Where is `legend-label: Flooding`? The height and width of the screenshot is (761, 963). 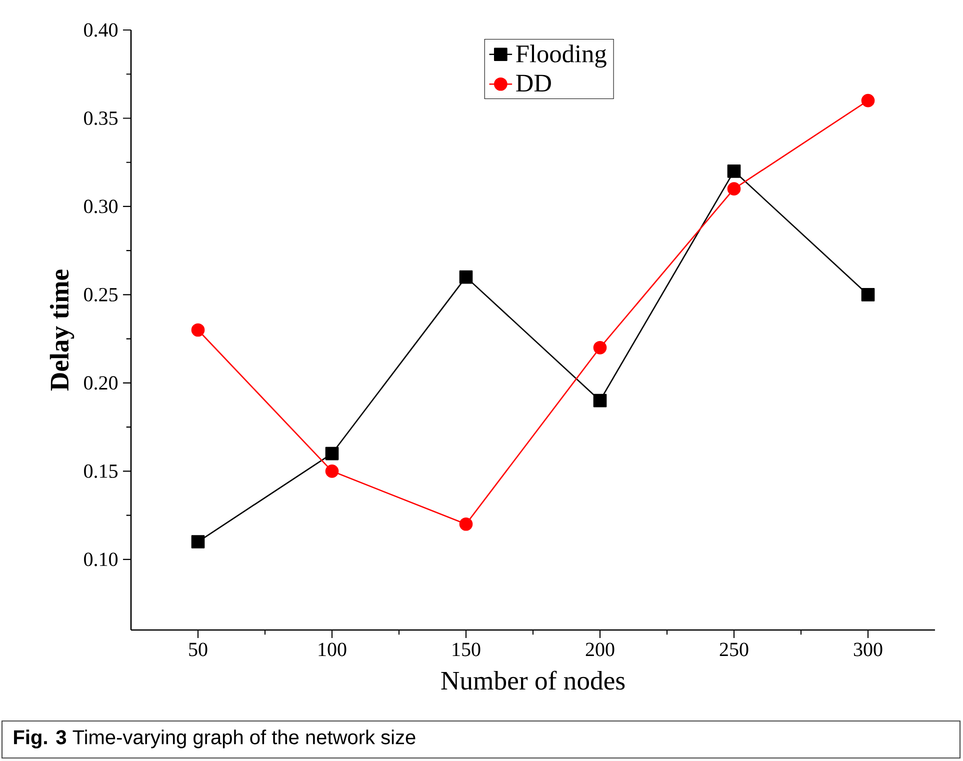 legend-label: Flooding is located at coordinates (561, 56).